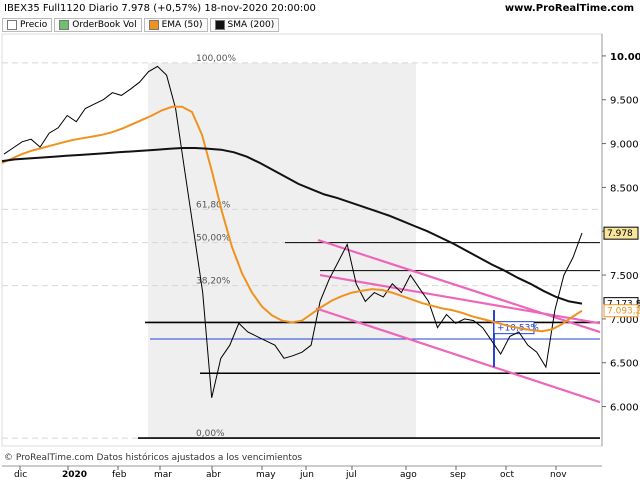 The height and width of the screenshot is (480, 640). I want to click on legend-label: Precio, so click(34, 25).